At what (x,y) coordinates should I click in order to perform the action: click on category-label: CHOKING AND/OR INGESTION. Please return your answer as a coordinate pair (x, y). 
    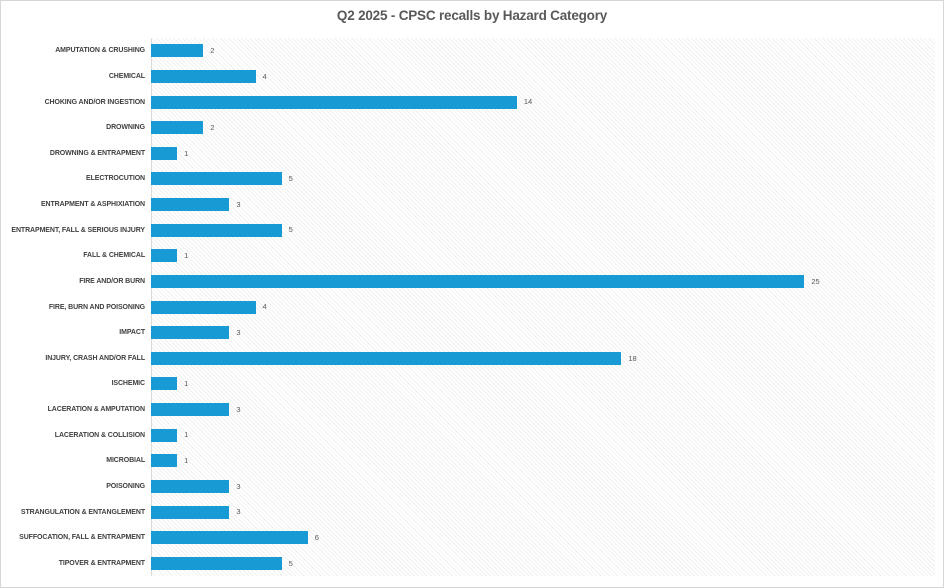
    Looking at the image, I should click on (95, 102).